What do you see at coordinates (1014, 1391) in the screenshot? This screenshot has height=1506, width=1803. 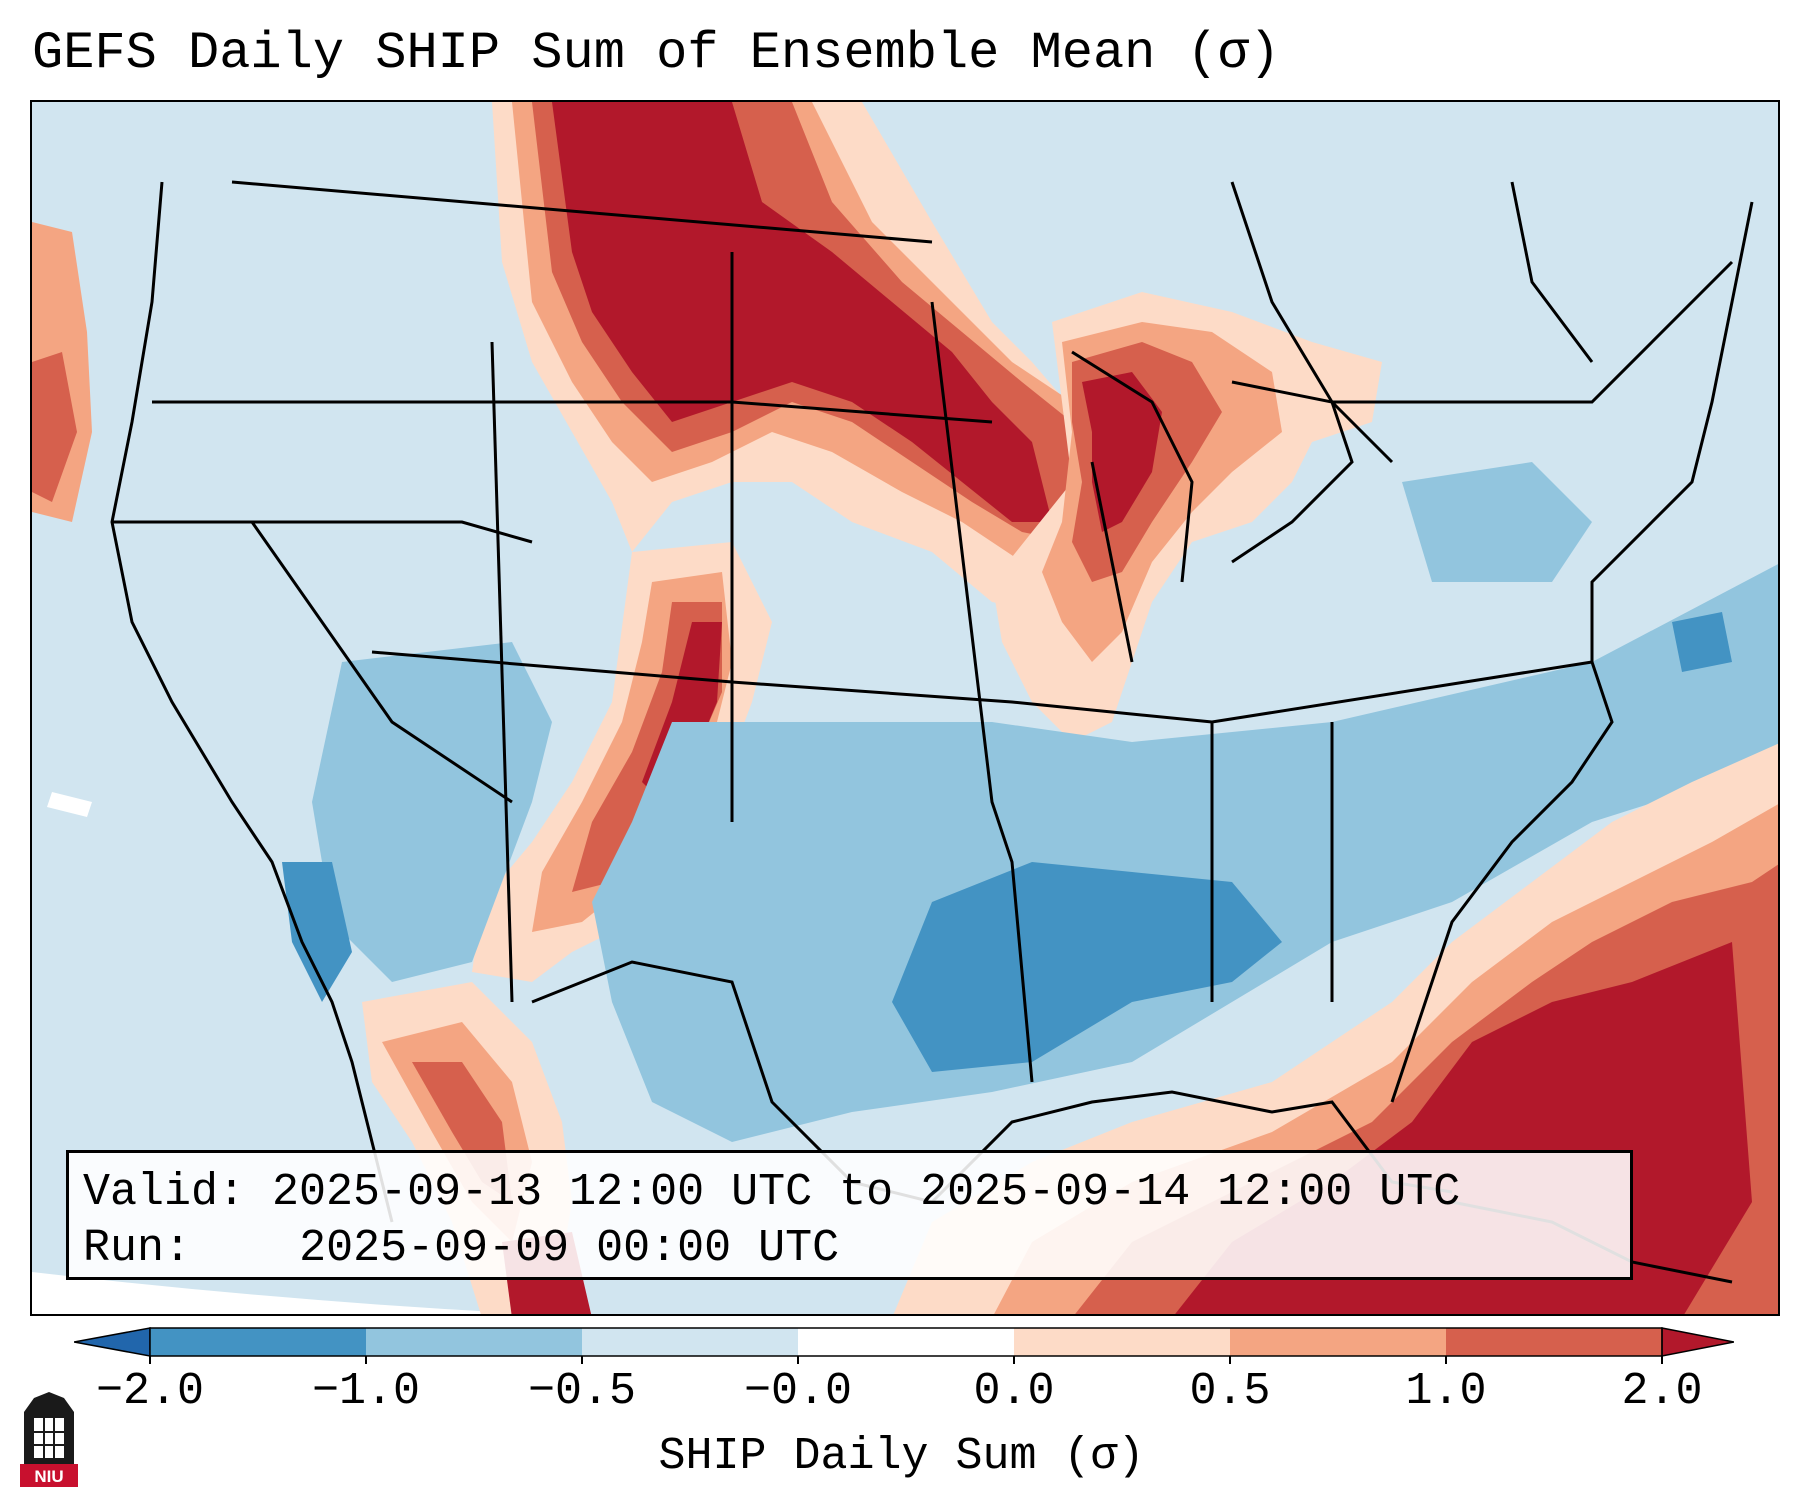 I see `colorbar-tick-label: 0.0` at bounding box center [1014, 1391].